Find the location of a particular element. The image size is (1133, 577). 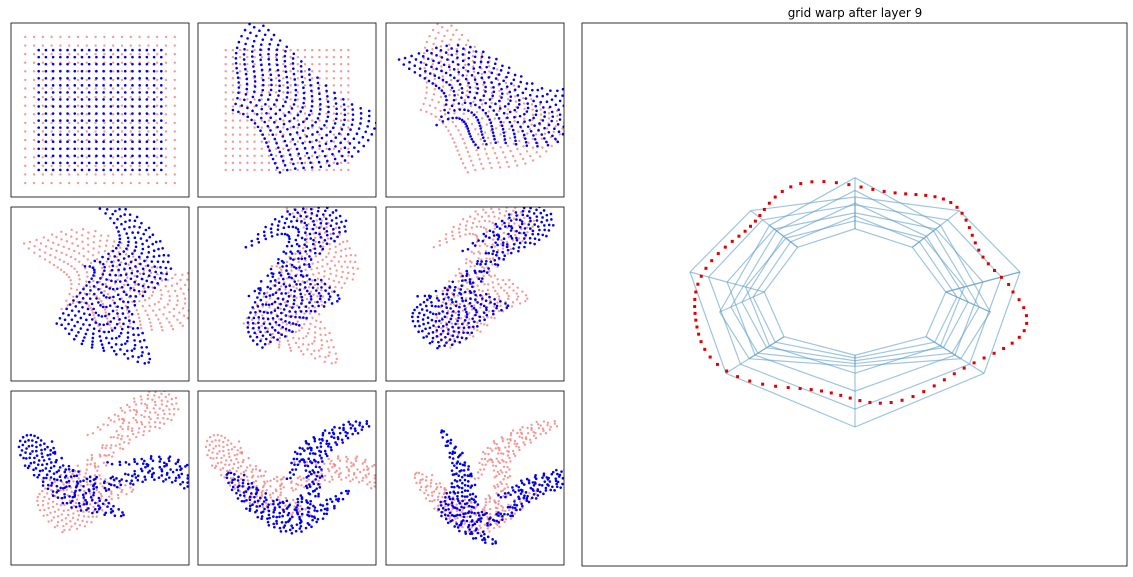

small-panel is located at coordinates (100, 110).